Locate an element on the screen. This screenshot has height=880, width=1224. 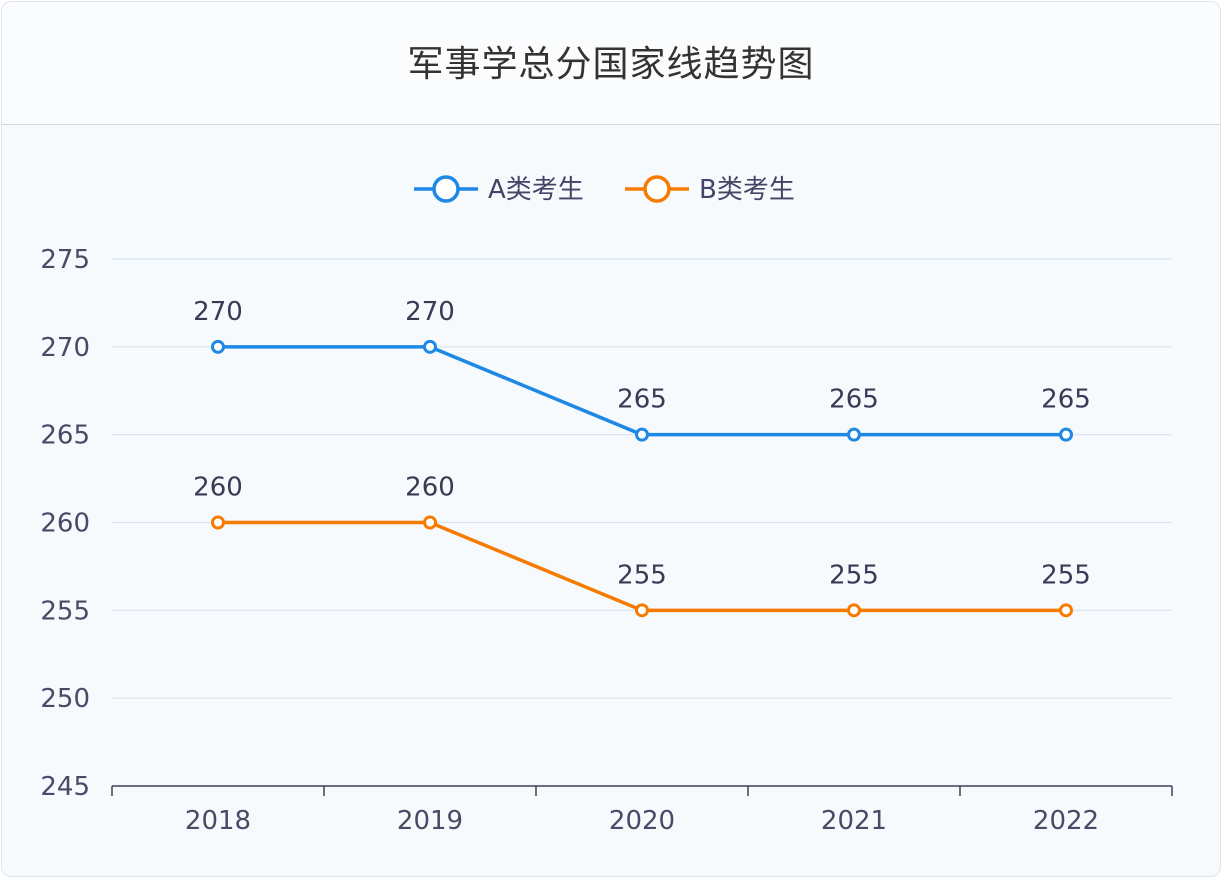
x-tick-label: 2018 is located at coordinates (218, 821).